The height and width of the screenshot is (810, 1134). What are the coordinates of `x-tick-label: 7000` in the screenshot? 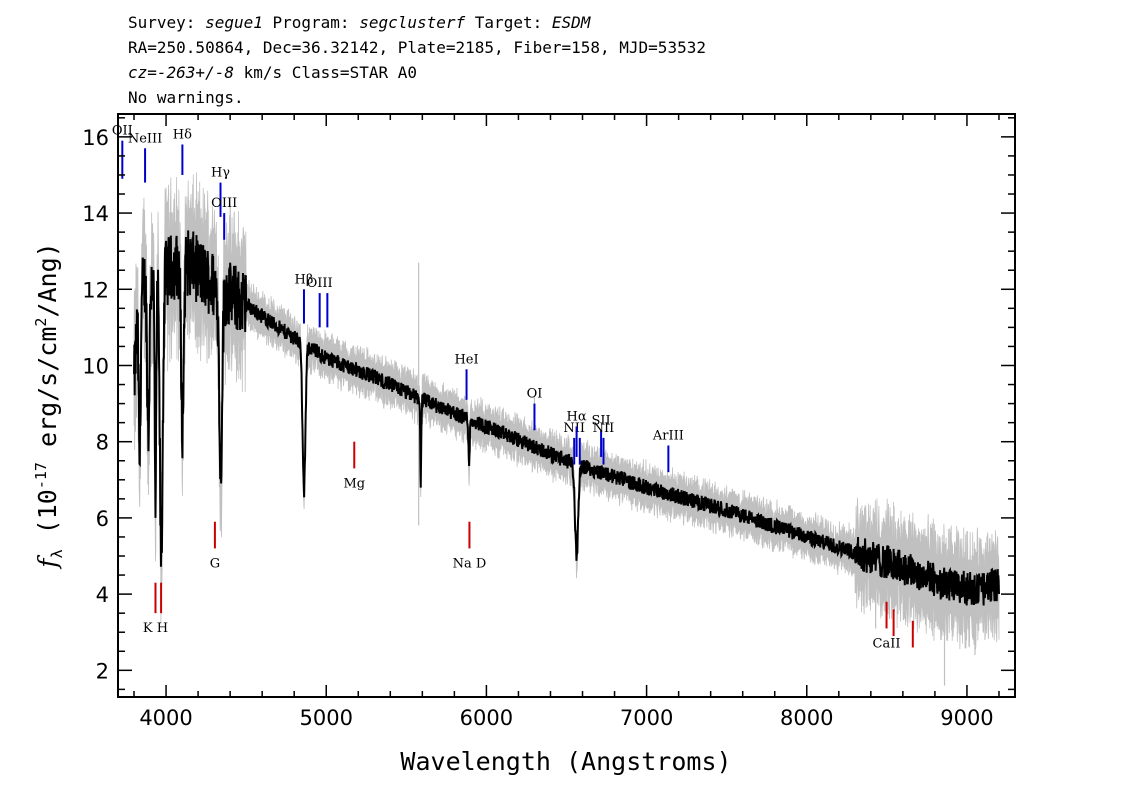 It's located at (646, 718).